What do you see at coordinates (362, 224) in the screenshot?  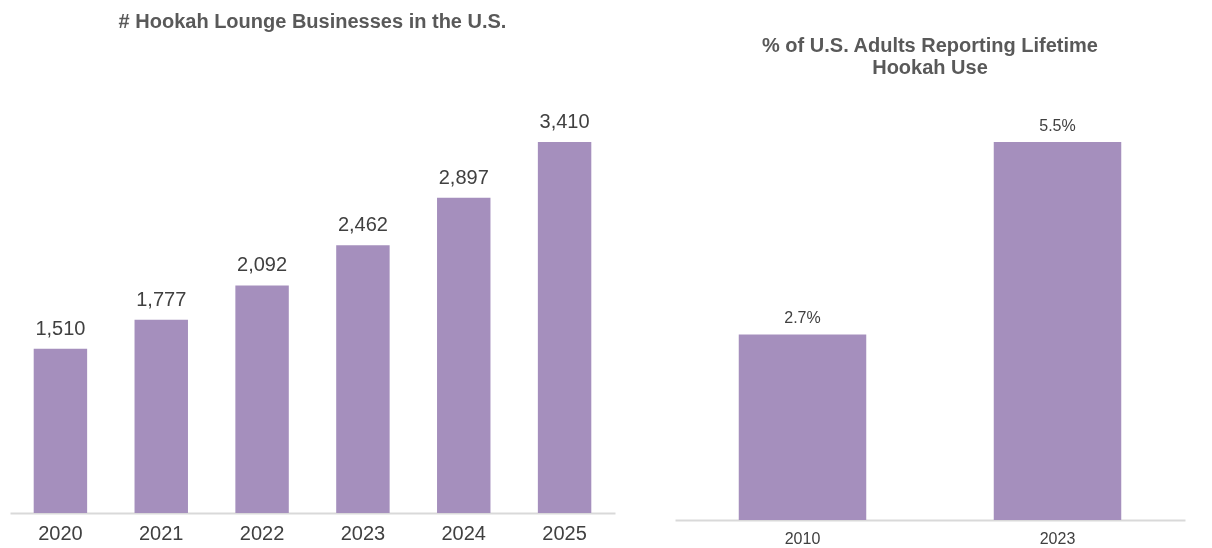 I see `data-label: 2,462` at bounding box center [362, 224].